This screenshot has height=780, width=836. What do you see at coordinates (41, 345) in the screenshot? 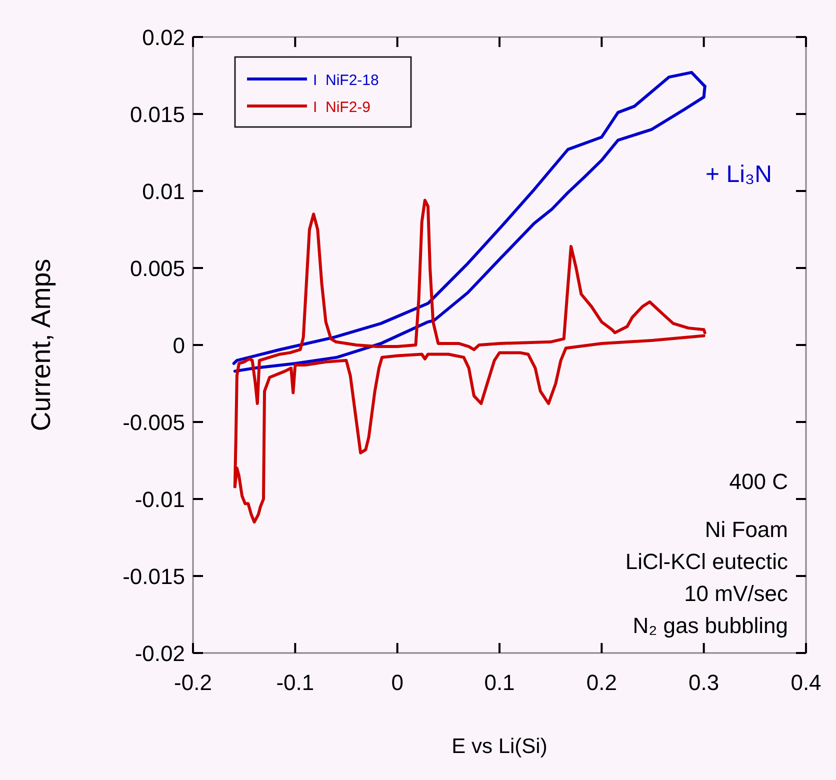
I see `y-axis-title: Current, Amps` at bounding box center [41, 345].